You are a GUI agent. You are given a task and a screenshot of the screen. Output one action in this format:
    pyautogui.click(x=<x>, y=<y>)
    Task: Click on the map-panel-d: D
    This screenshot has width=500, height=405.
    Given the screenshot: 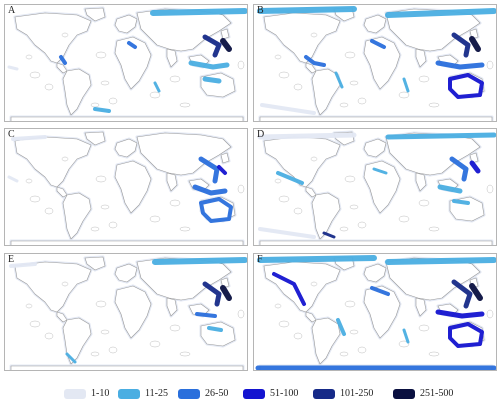 What is the action you would take?
    pyautogui.click(x=375, y=187)
    